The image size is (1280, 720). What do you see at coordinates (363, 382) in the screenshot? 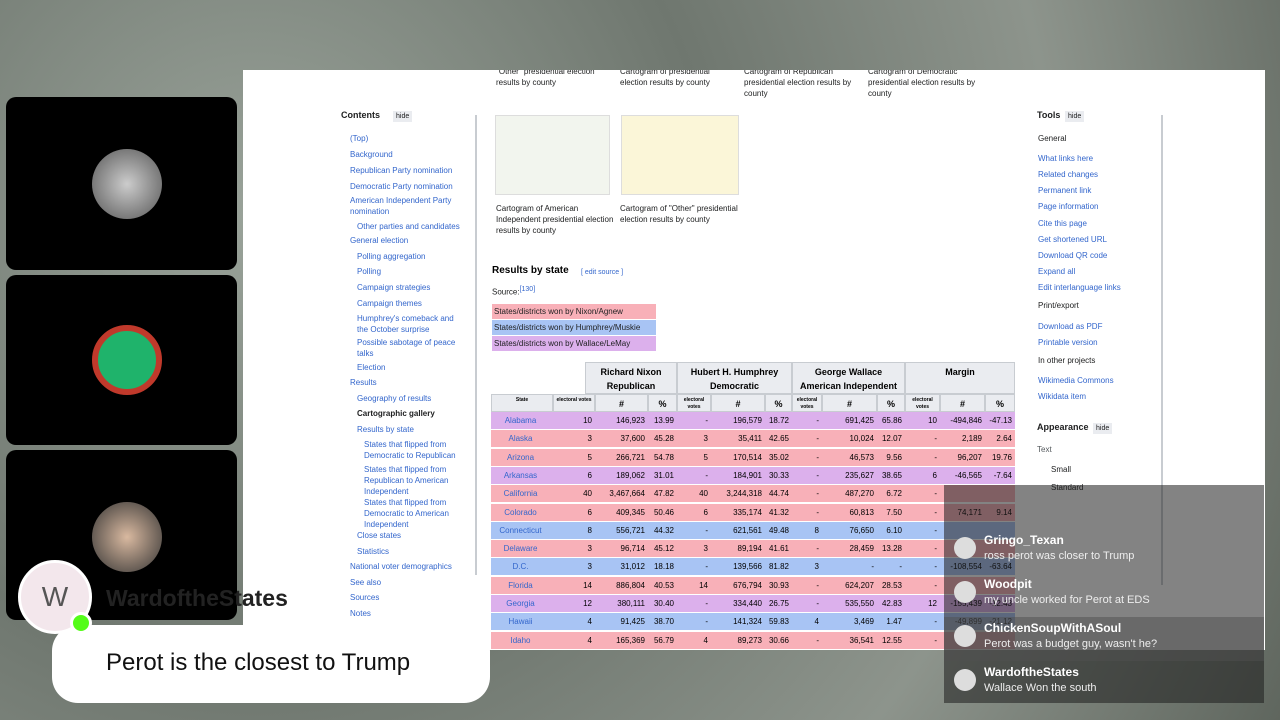
I see `contents-item: Results` at bounding box center [363, 382].